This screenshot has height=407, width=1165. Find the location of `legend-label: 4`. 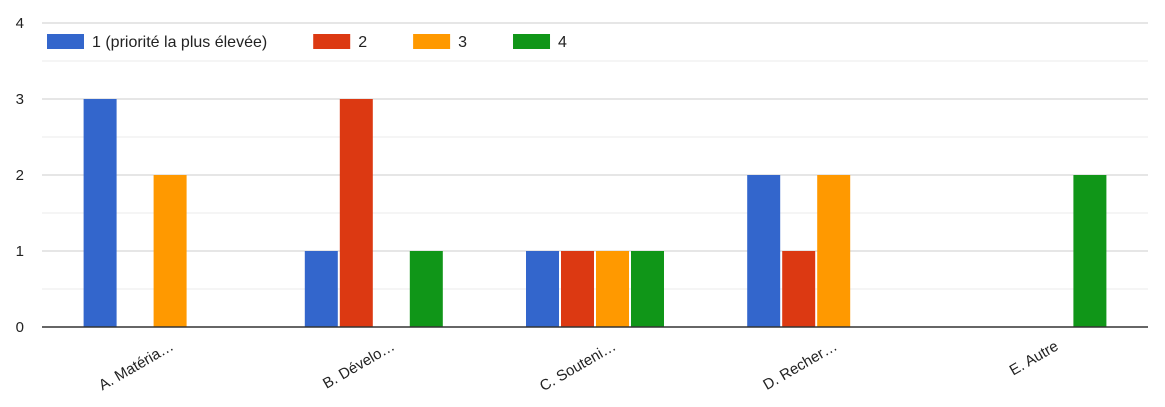

legend-label: 4 is located at coordinates (562, 42).